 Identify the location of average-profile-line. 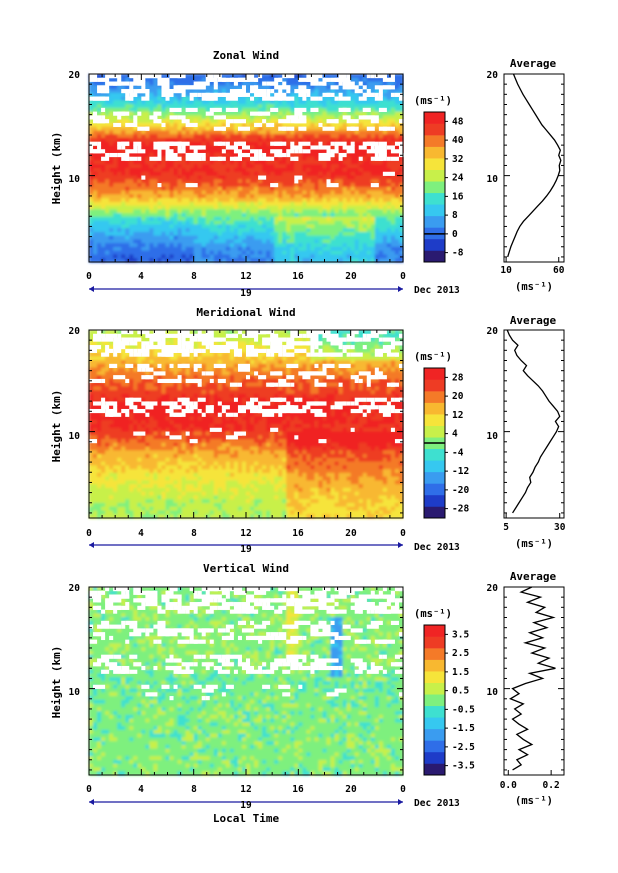
(534, 165).